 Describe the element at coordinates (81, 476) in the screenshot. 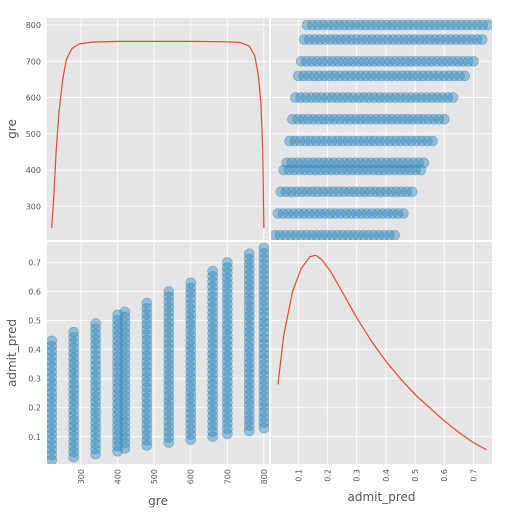

I see `tick-label-x-gre: 300` at that location.